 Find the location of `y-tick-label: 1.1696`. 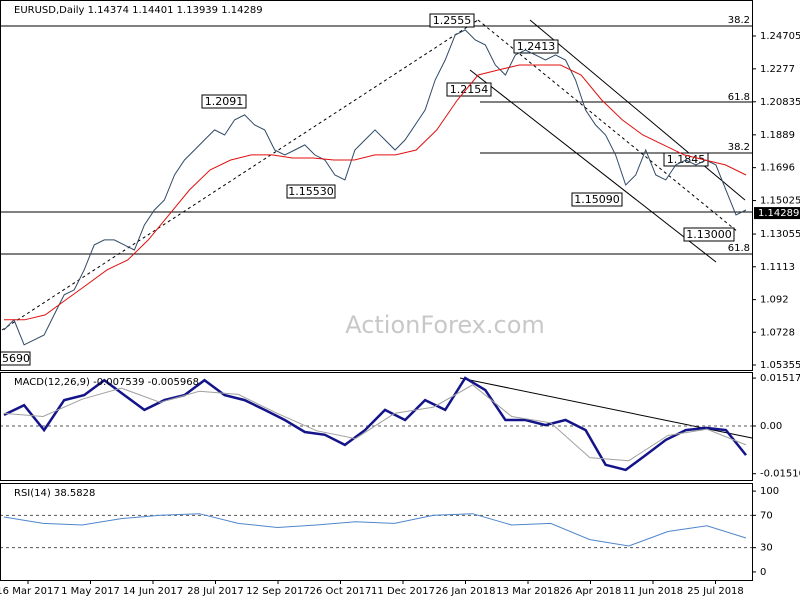

y-tick-label: 1.1696 is located at coordinates (777, 168).